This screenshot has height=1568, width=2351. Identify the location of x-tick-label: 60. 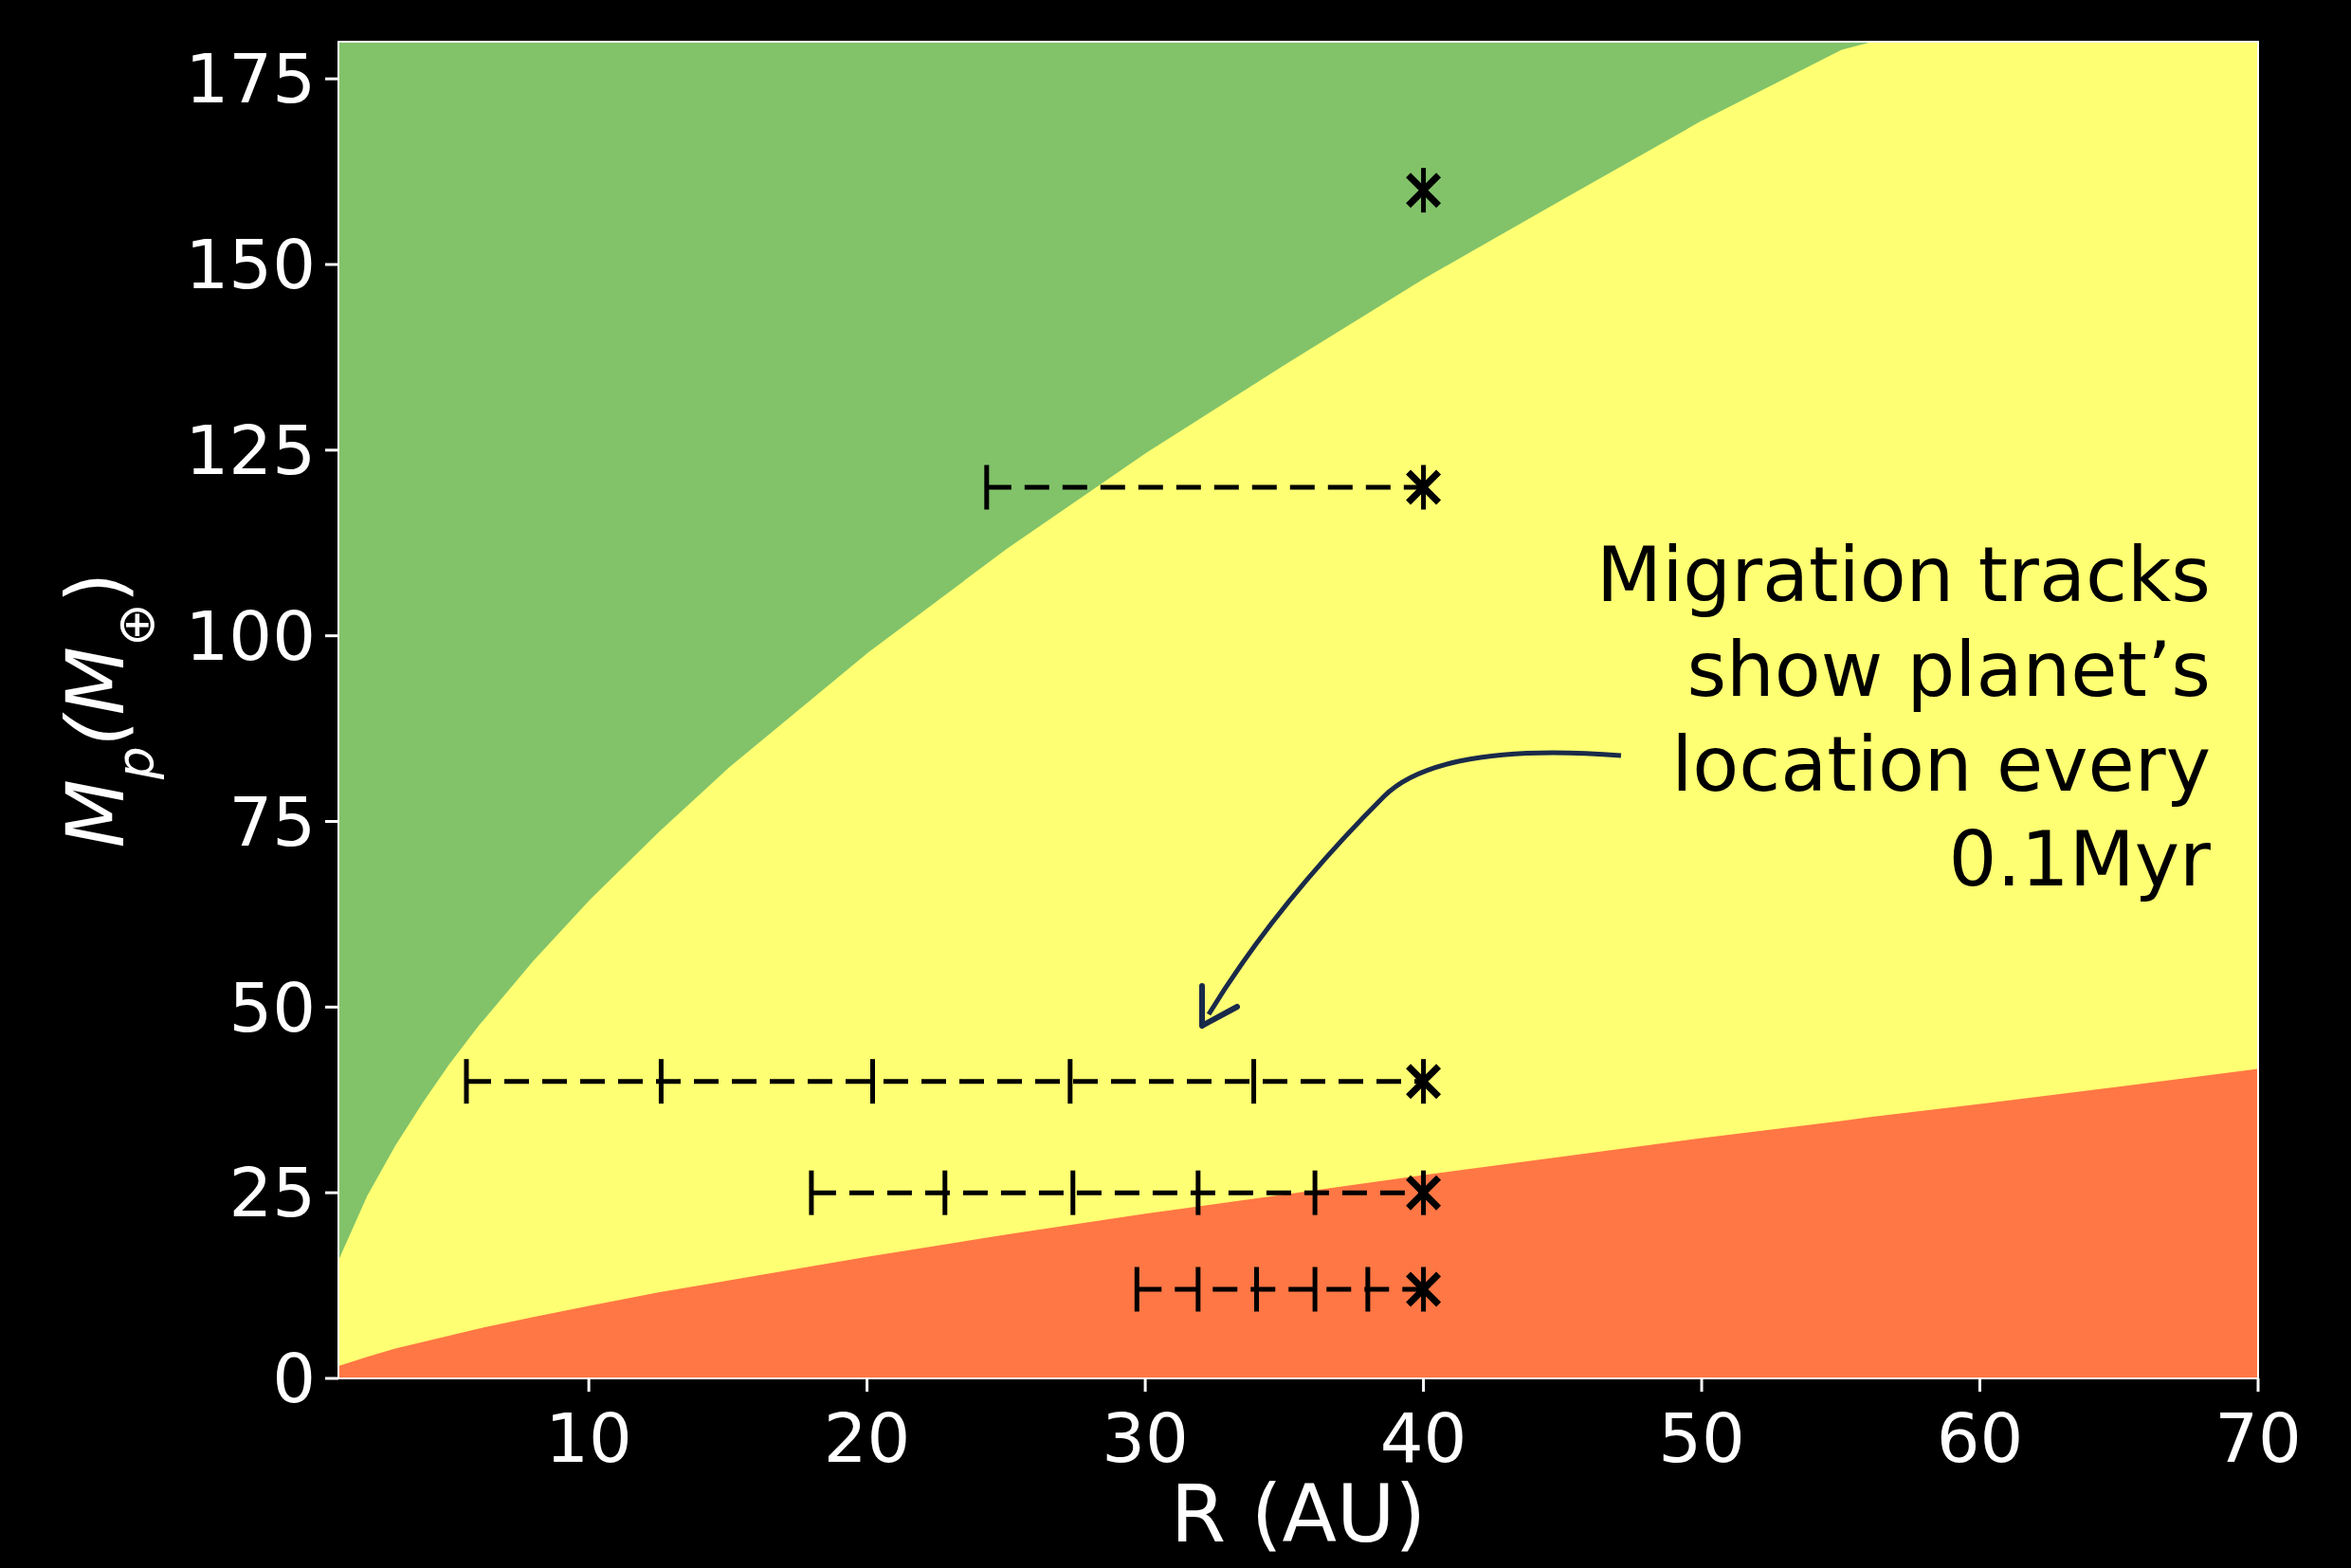
(1980, 1438).